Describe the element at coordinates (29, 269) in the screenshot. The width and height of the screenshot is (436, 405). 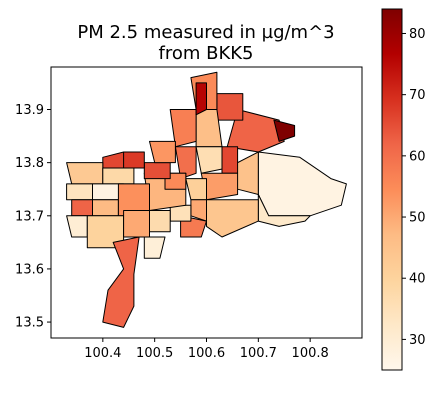
I see `y-tick-label: 13.6` at that location.